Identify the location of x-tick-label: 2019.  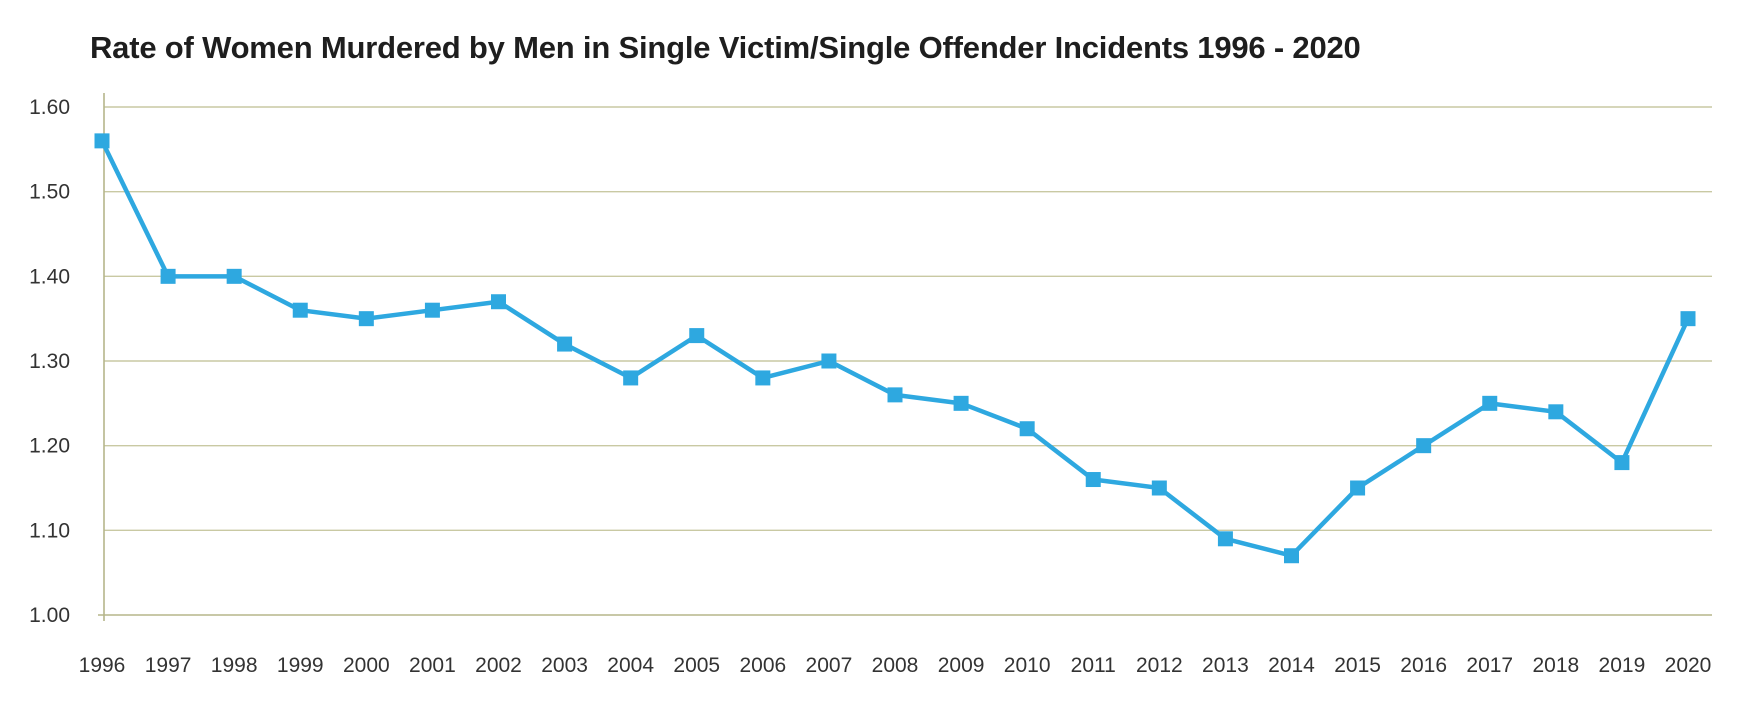
(1622, 665).